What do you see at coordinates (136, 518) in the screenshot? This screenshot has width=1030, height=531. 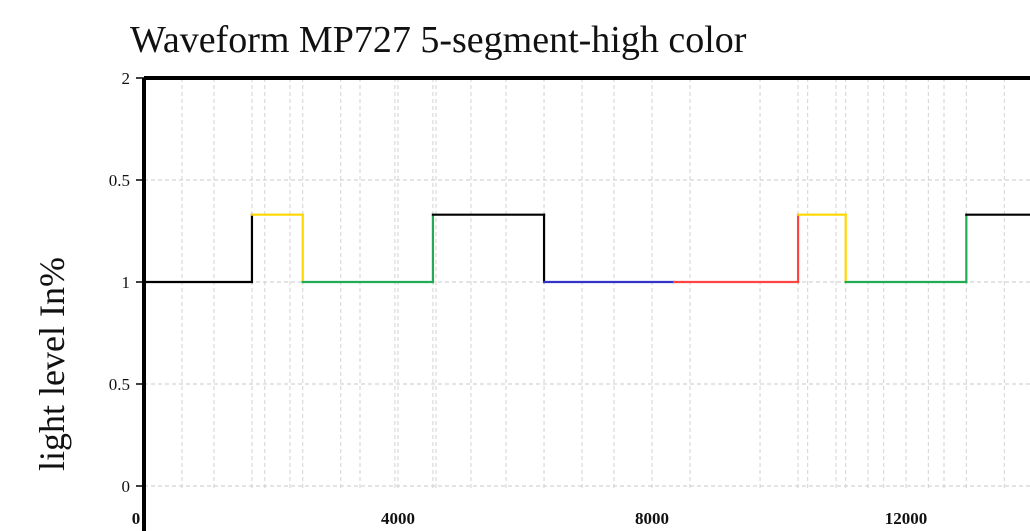 I see `x-tick-label: 0` at bounding box center [136, 518].